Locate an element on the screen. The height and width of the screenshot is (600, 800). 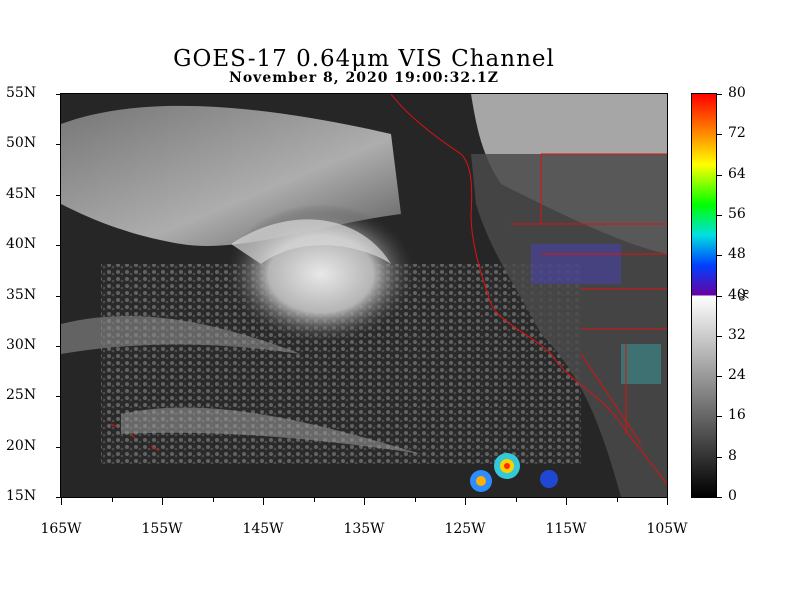
colorbar-tick-label: 8 is located at coordinates (732, 455).